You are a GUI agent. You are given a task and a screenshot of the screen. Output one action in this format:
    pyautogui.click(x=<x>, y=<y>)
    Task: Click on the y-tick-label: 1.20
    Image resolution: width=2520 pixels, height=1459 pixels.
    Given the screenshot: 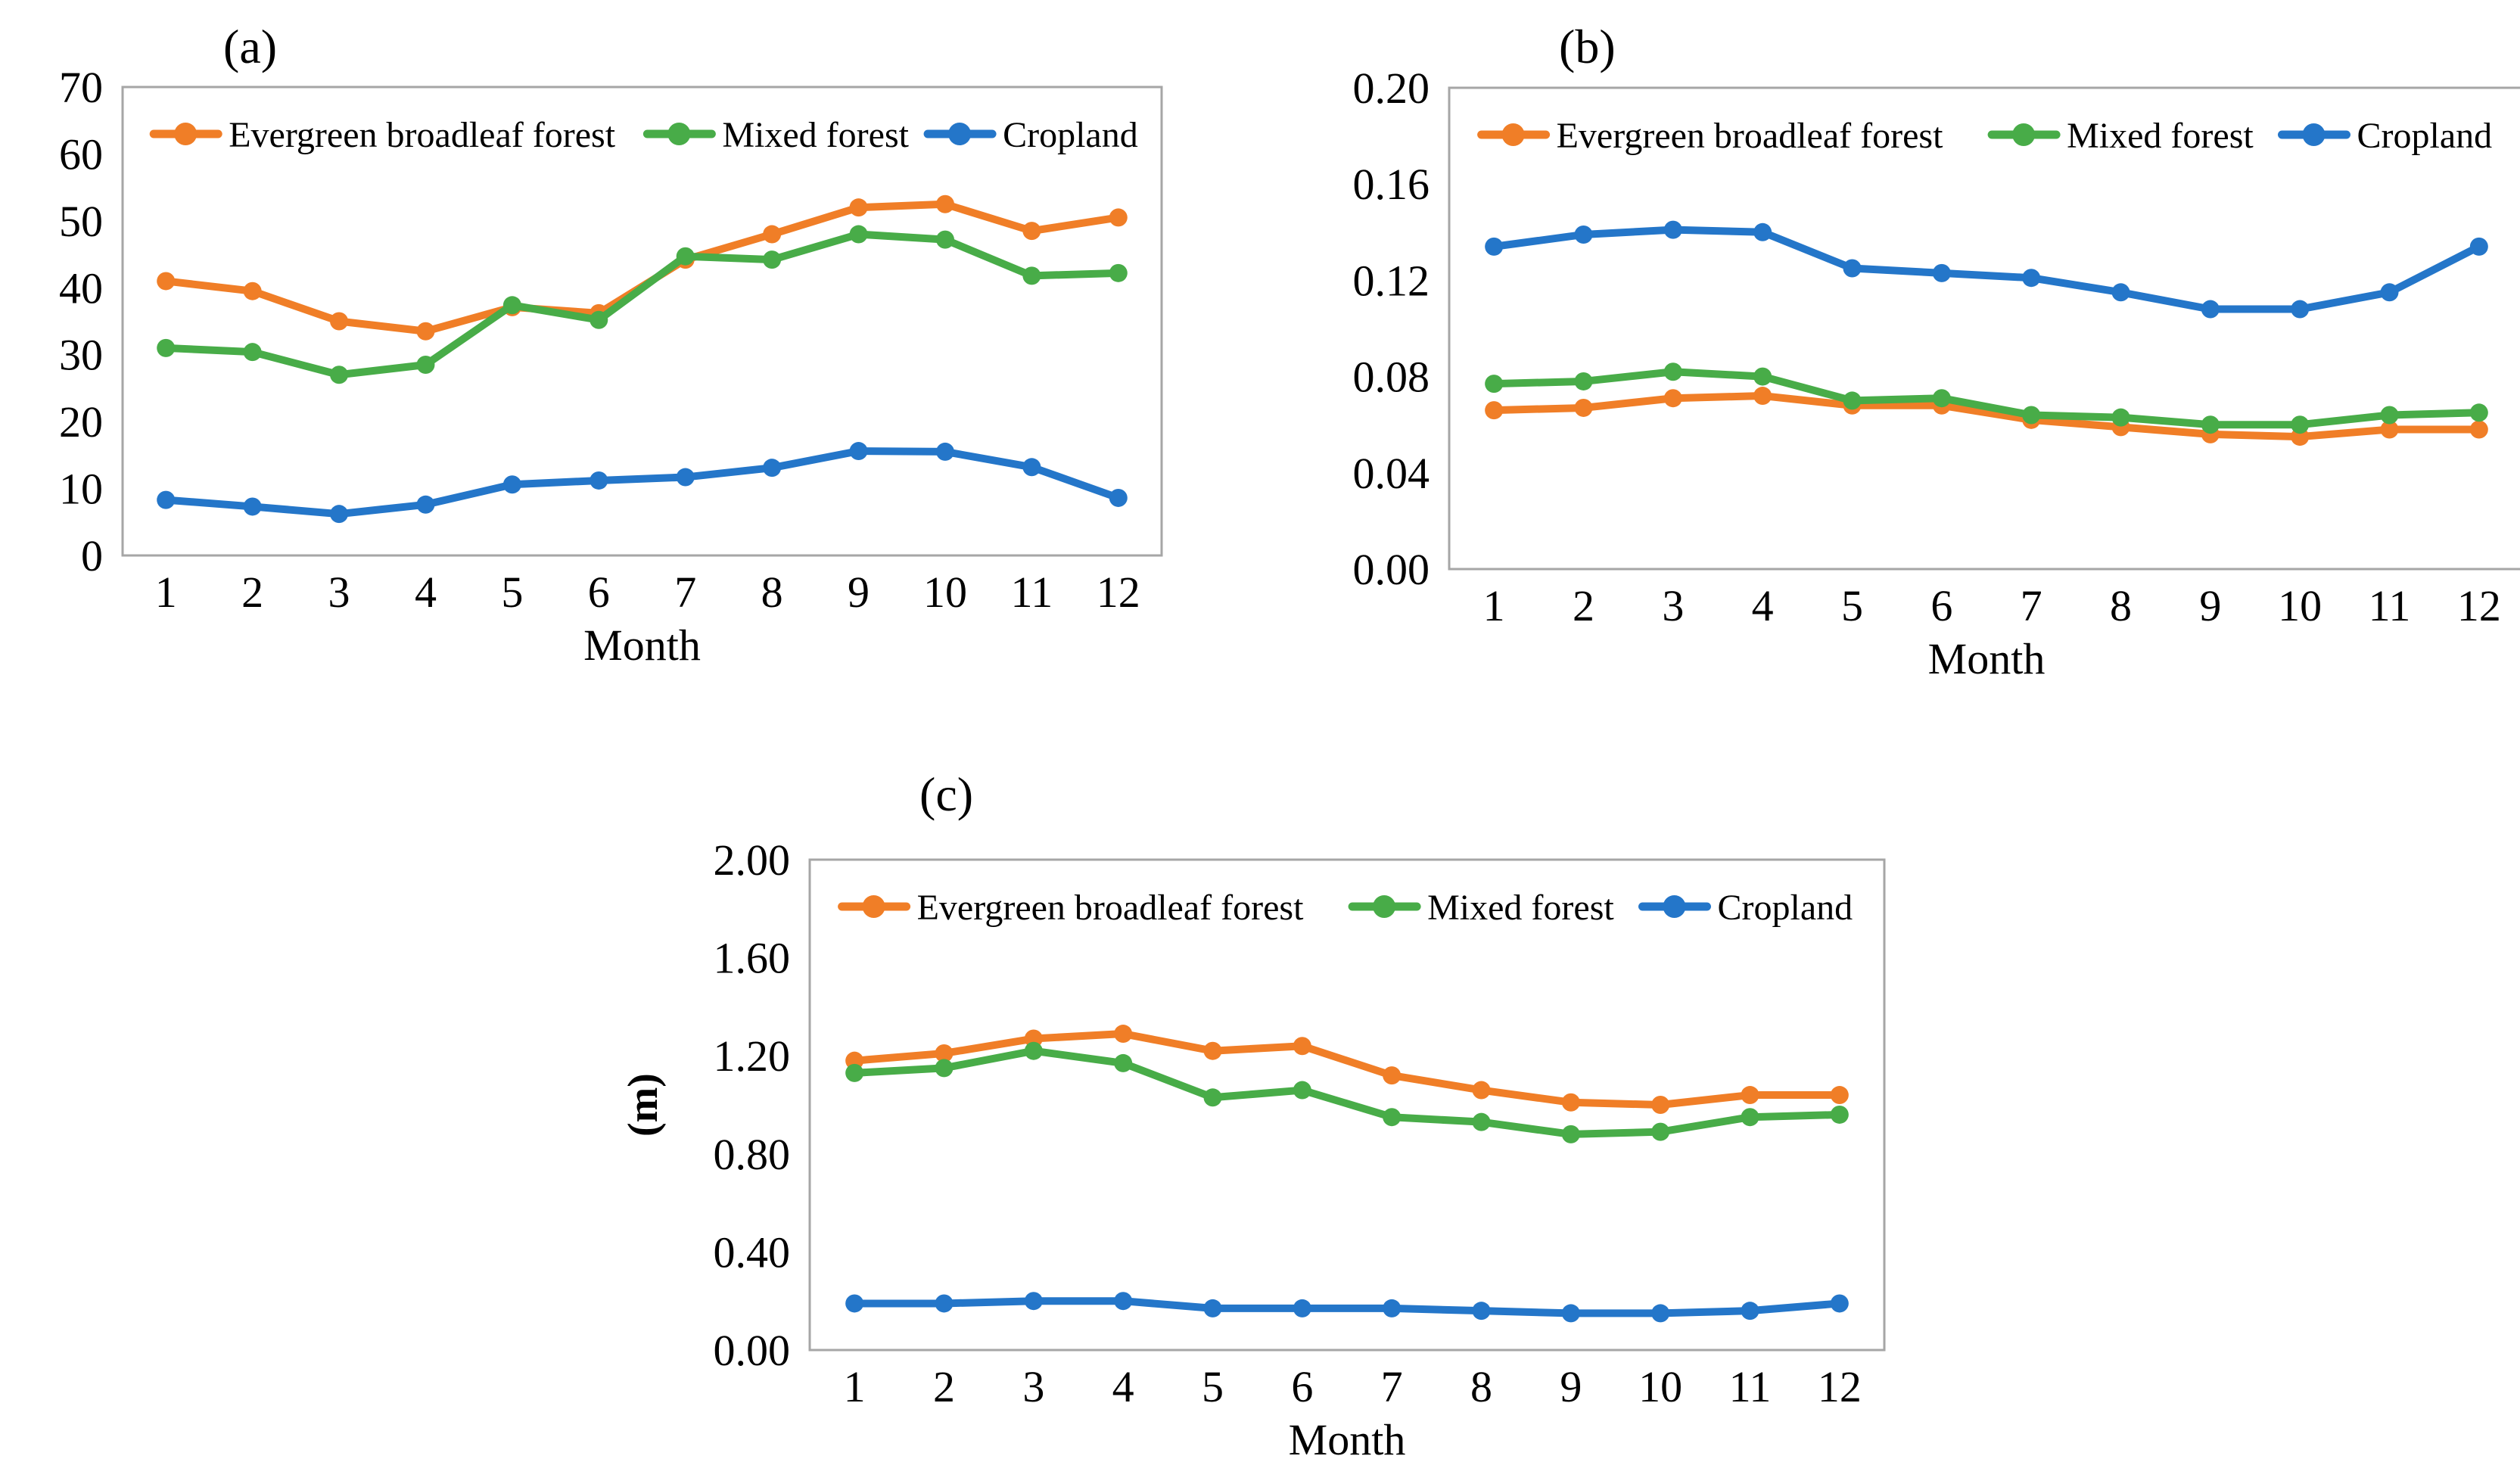 What is the action you would take?
    pyautogui.click(x=752, y=1056)
    